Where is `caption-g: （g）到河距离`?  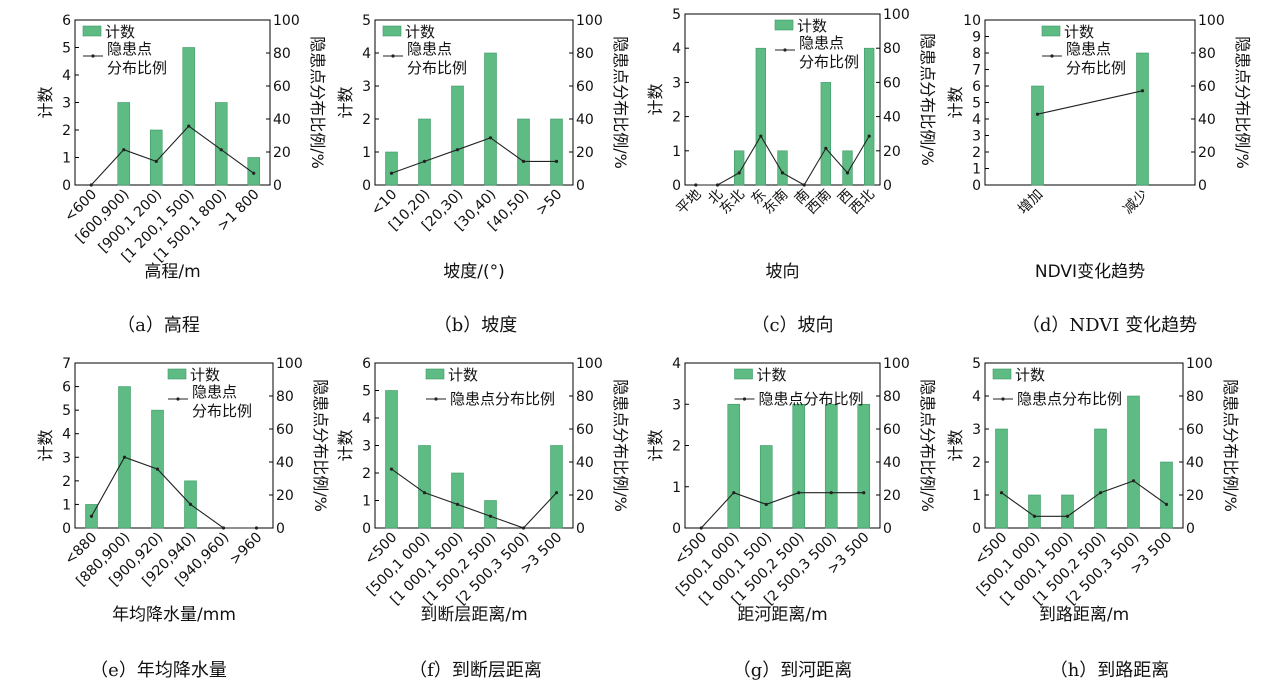 caption-g: （g）到河距离 is located at coordinates (792, 670).